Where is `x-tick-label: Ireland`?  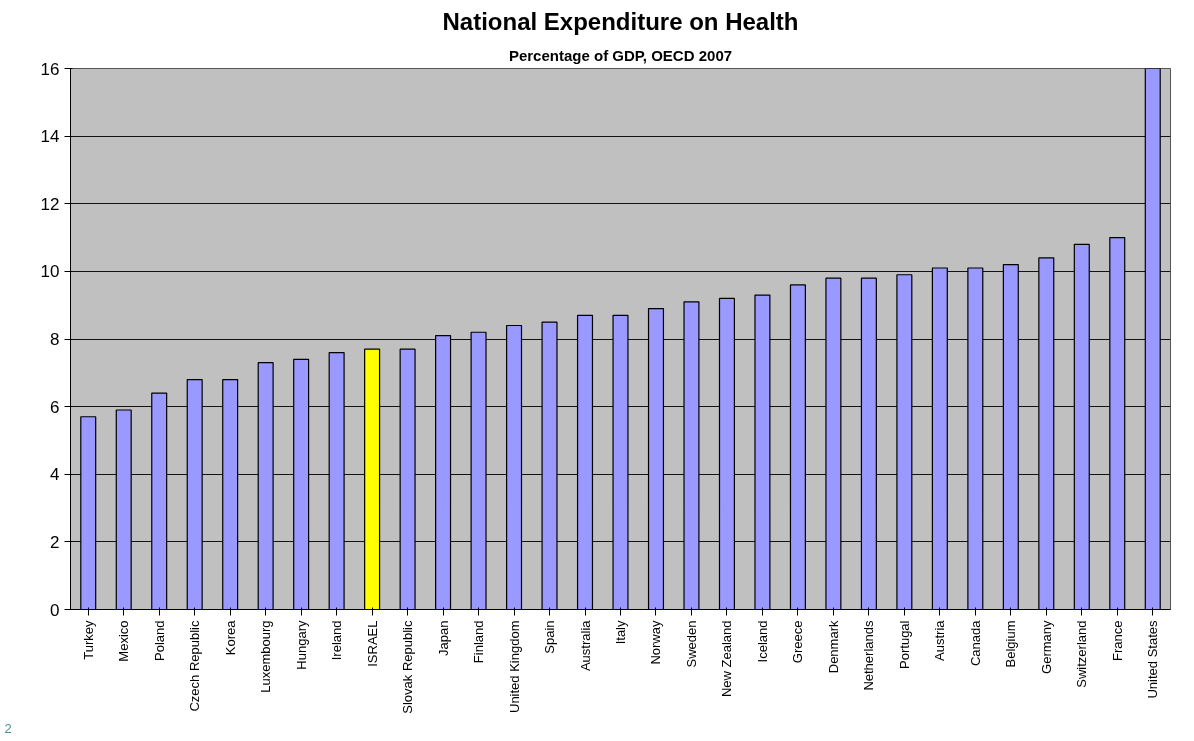 x-tick-label: Ireland is located at coordinates (337, 640).